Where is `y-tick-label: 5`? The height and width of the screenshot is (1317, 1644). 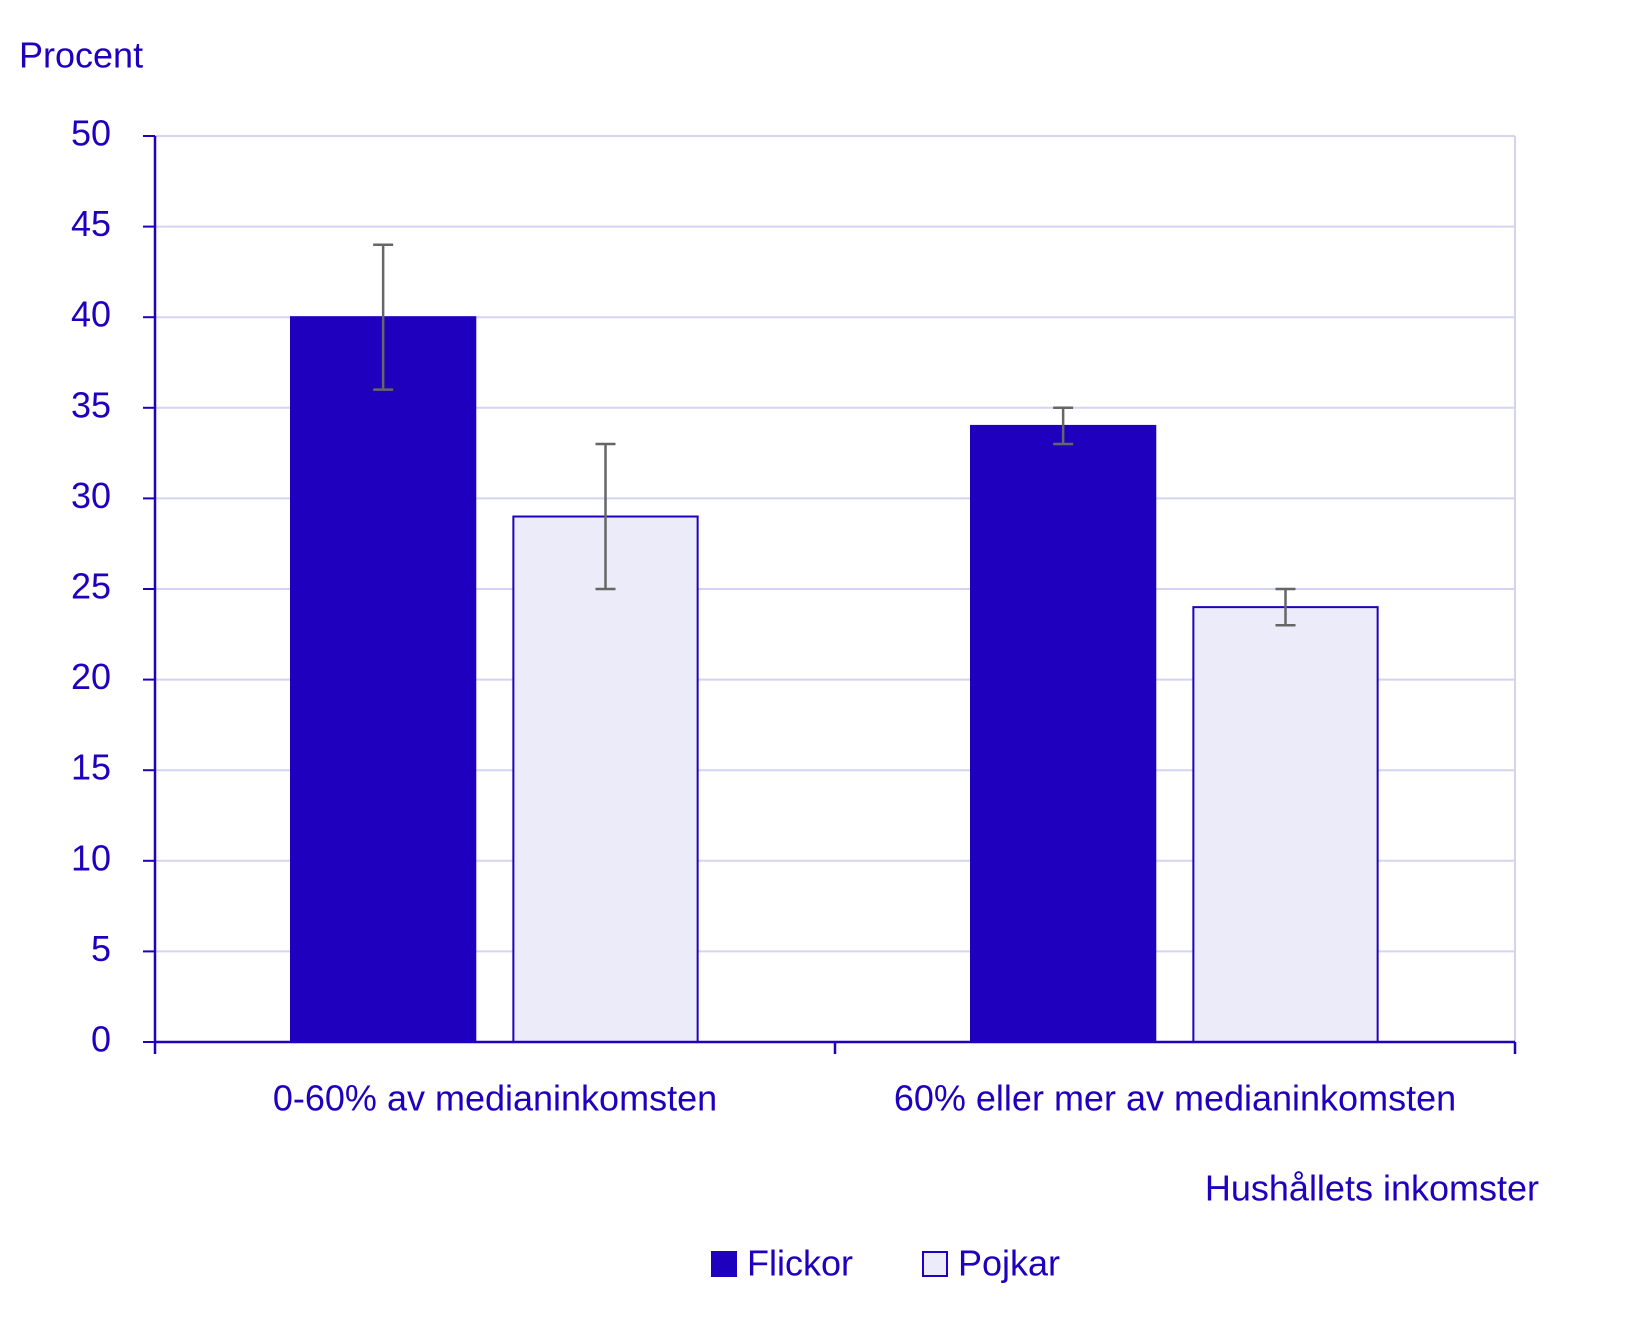
y-tick-label: 5 is located at coordinates (101, 948).